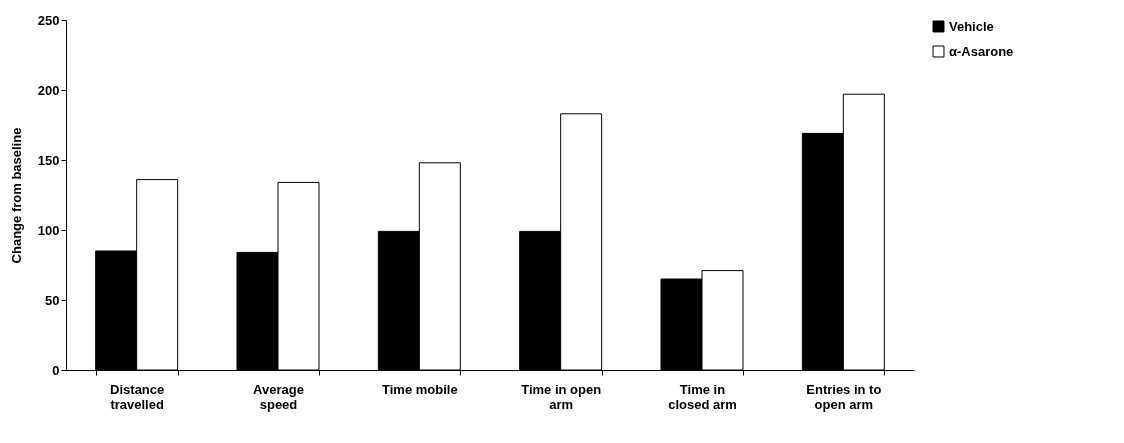 This screenshot has width=1124, height=443. What do you see at coordinates (561, 396) in the screenshot?
I see `x-tick-label: Time in open arm` at bounding box center [561, 396].